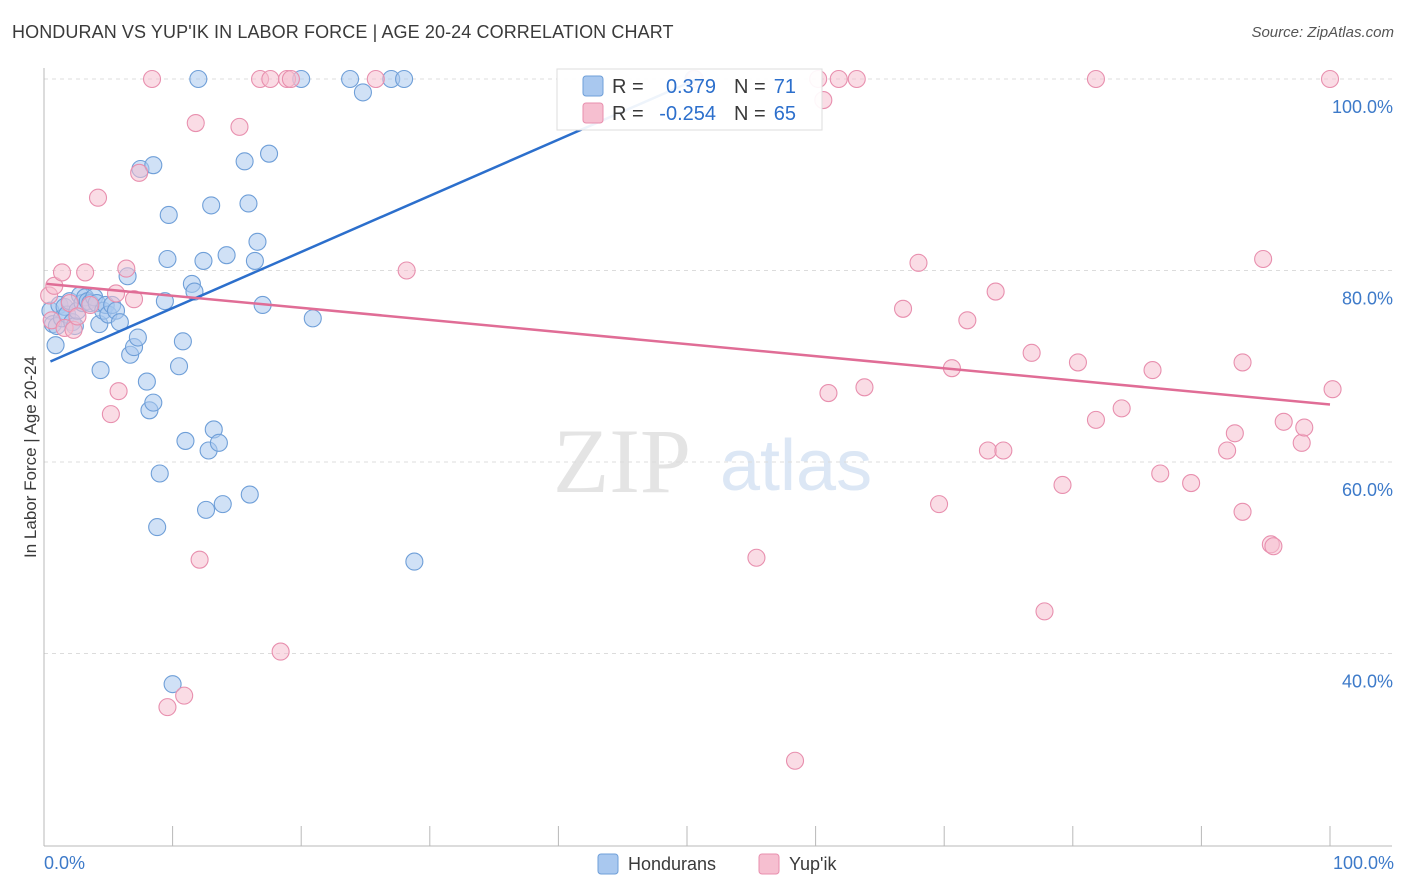  Describe the element at coordinates (750, 87) in the screenshot. I see `stats-n-label-hondurans: N =` at that location.